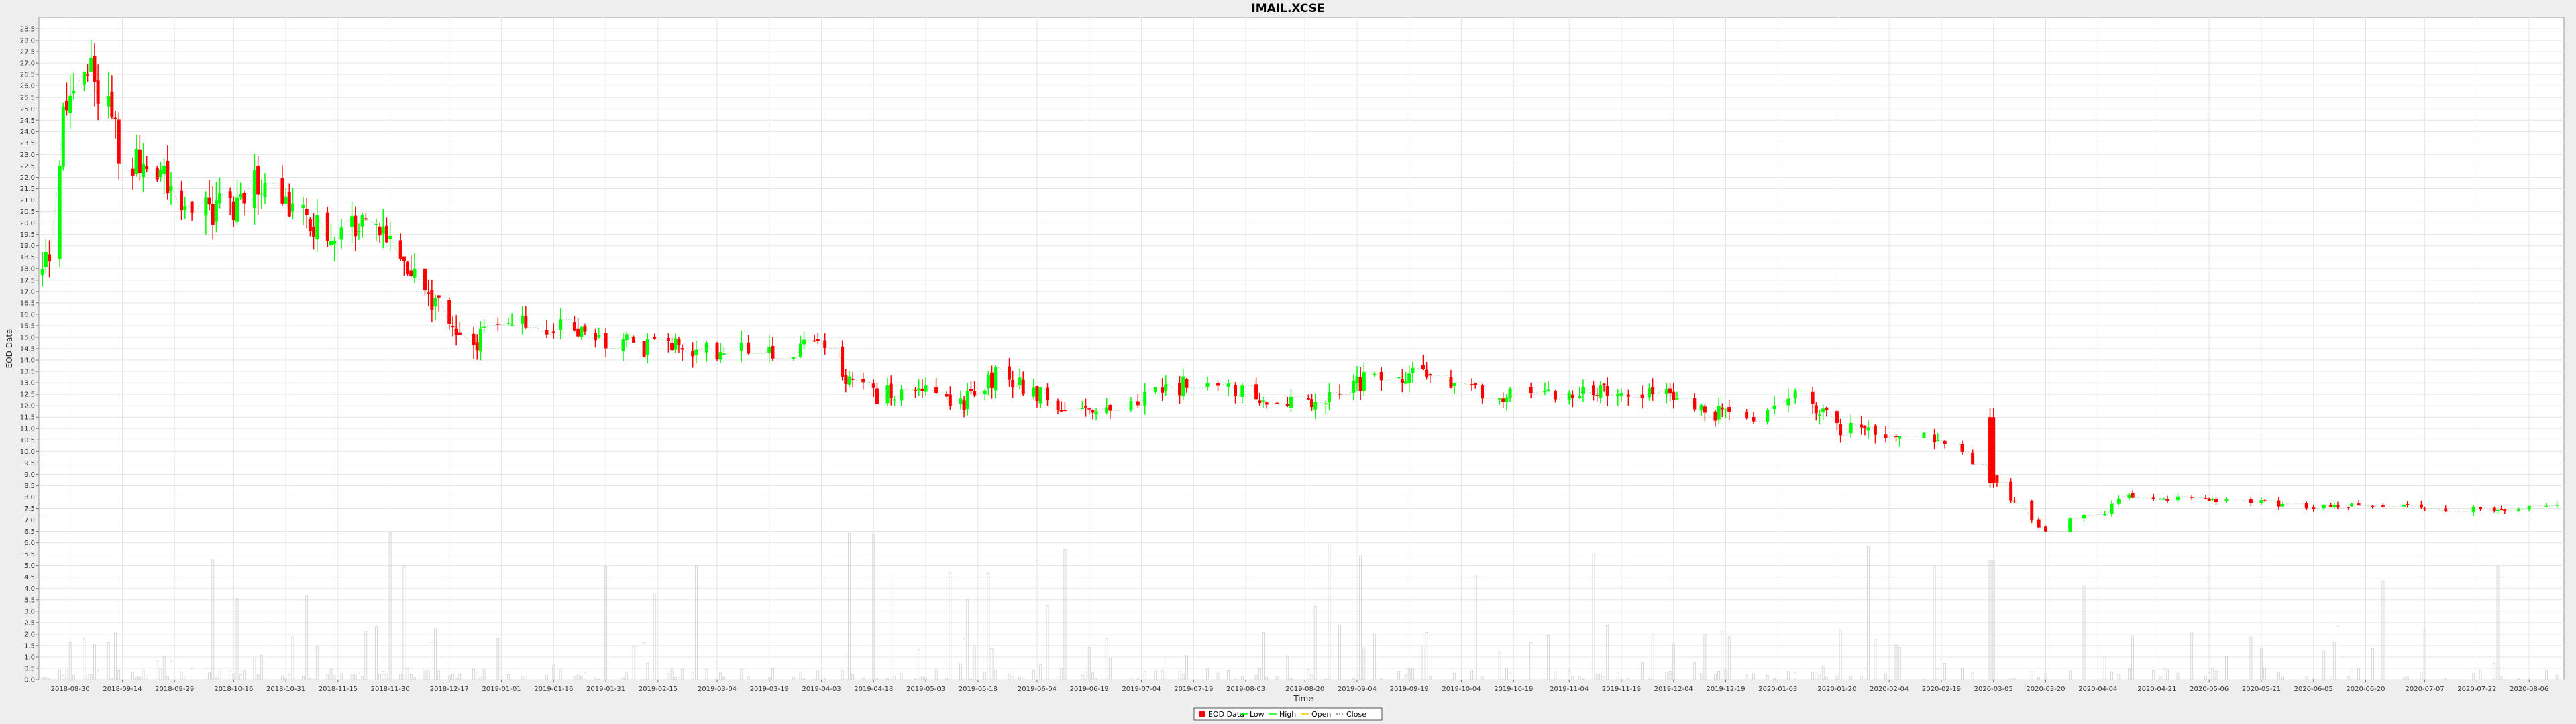  I want to click on y-tick-label: 2.0, so click(29, 634).